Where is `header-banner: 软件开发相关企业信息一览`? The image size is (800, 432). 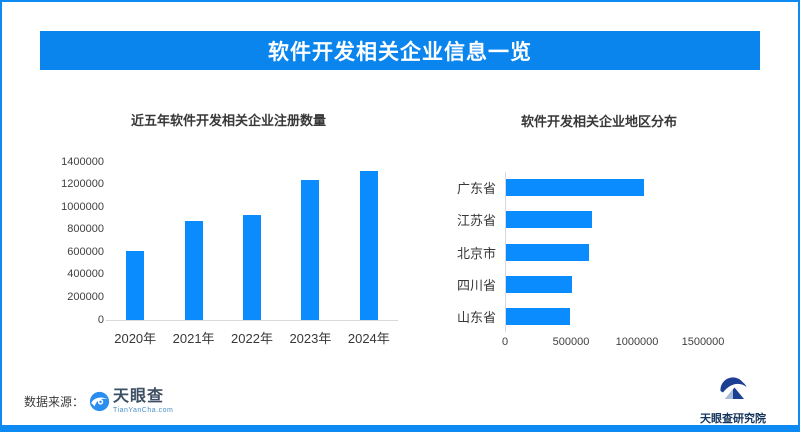 header-banner: 软件开发相关企业信息一览 is located at coordinates (400, 50).